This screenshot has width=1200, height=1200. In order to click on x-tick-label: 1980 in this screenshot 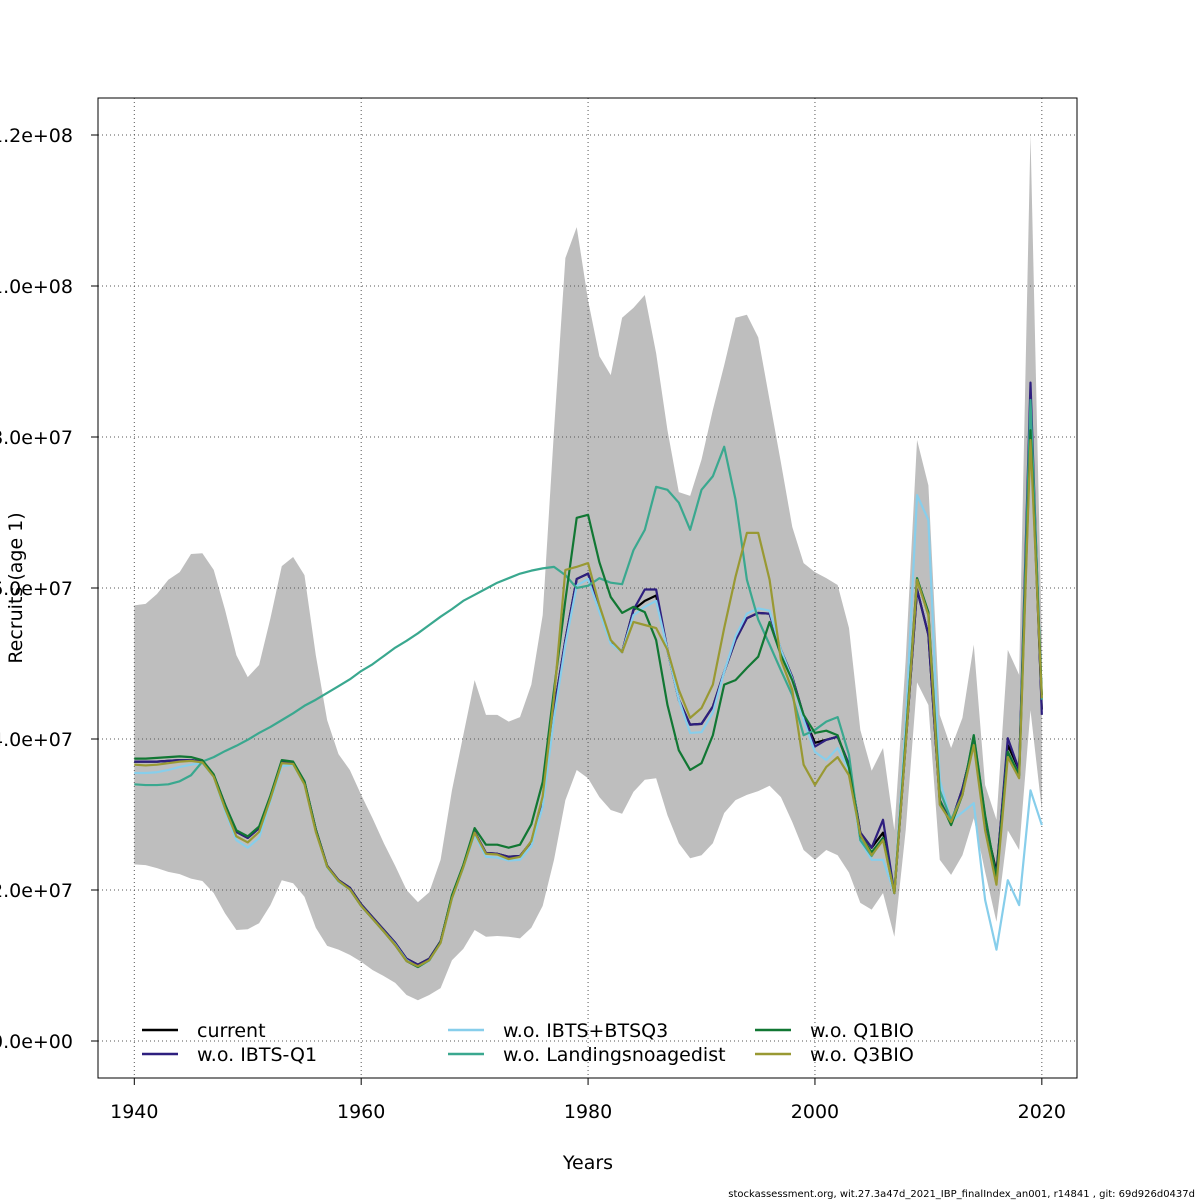, I will do `click(588, 1112)`.